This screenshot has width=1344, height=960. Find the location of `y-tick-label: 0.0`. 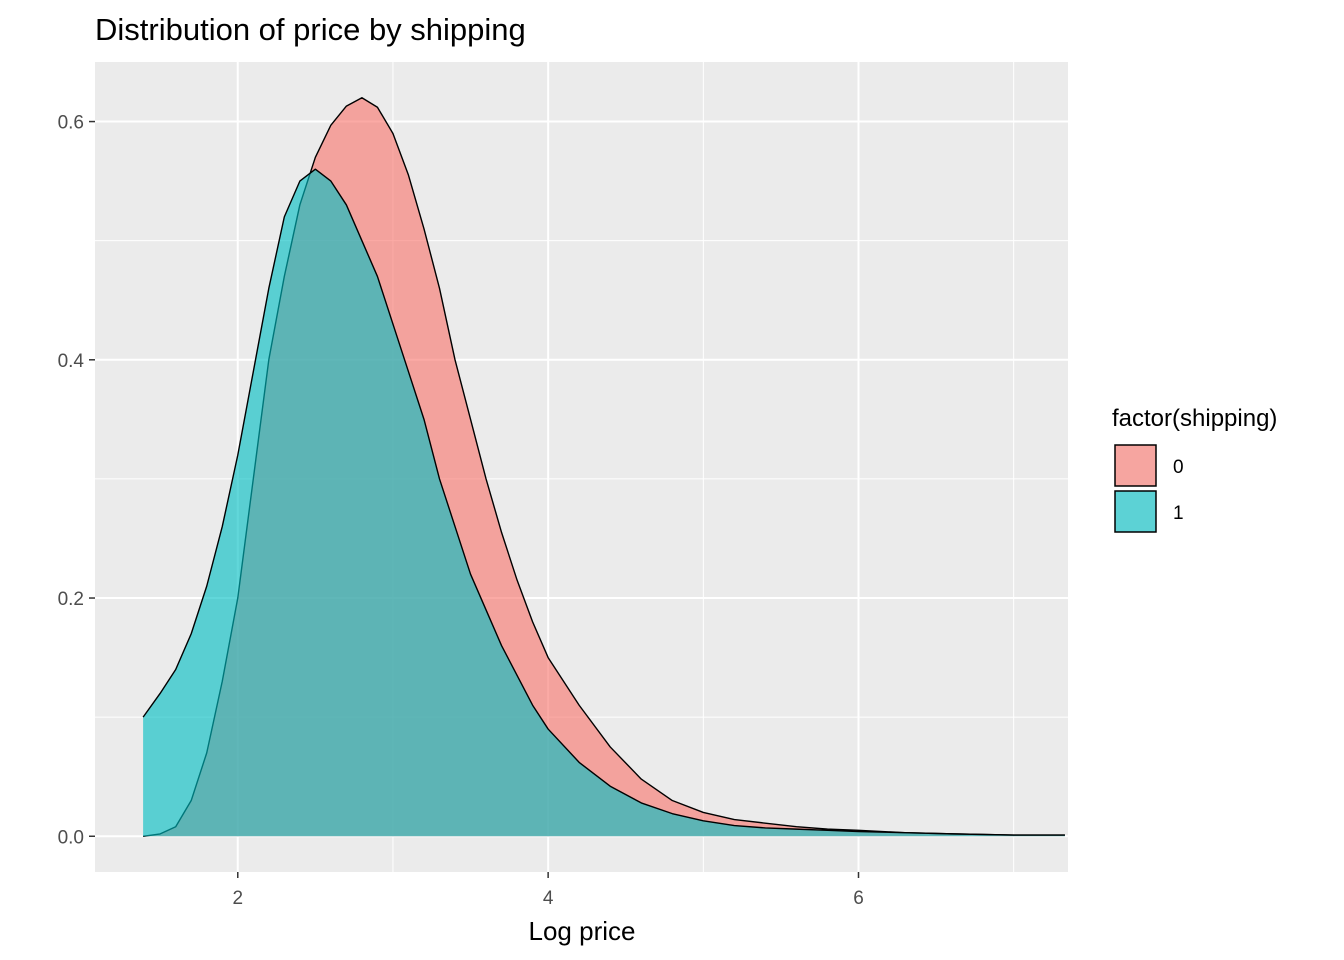

y-tick-label: 0.0 is located at coordinates (71, 837).